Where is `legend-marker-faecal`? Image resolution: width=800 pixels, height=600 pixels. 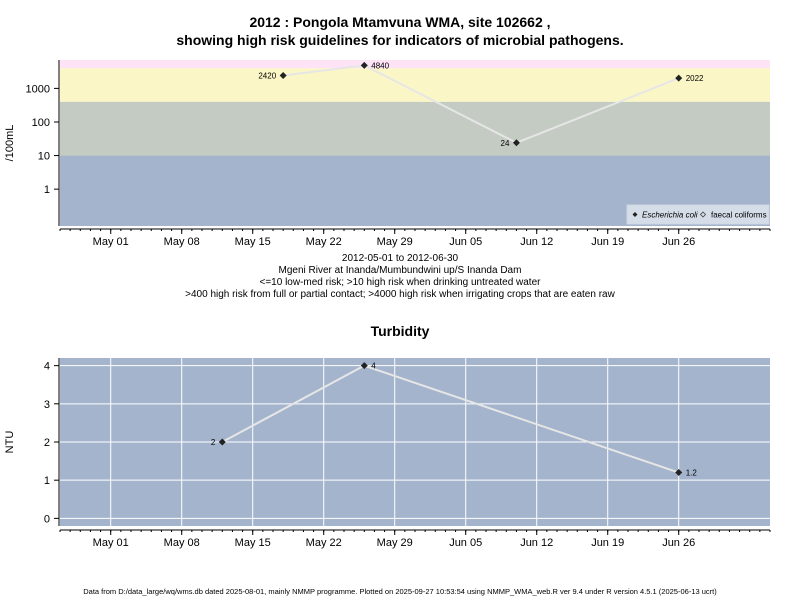 legend-marker-faecal is located at coordinates (703, 214).